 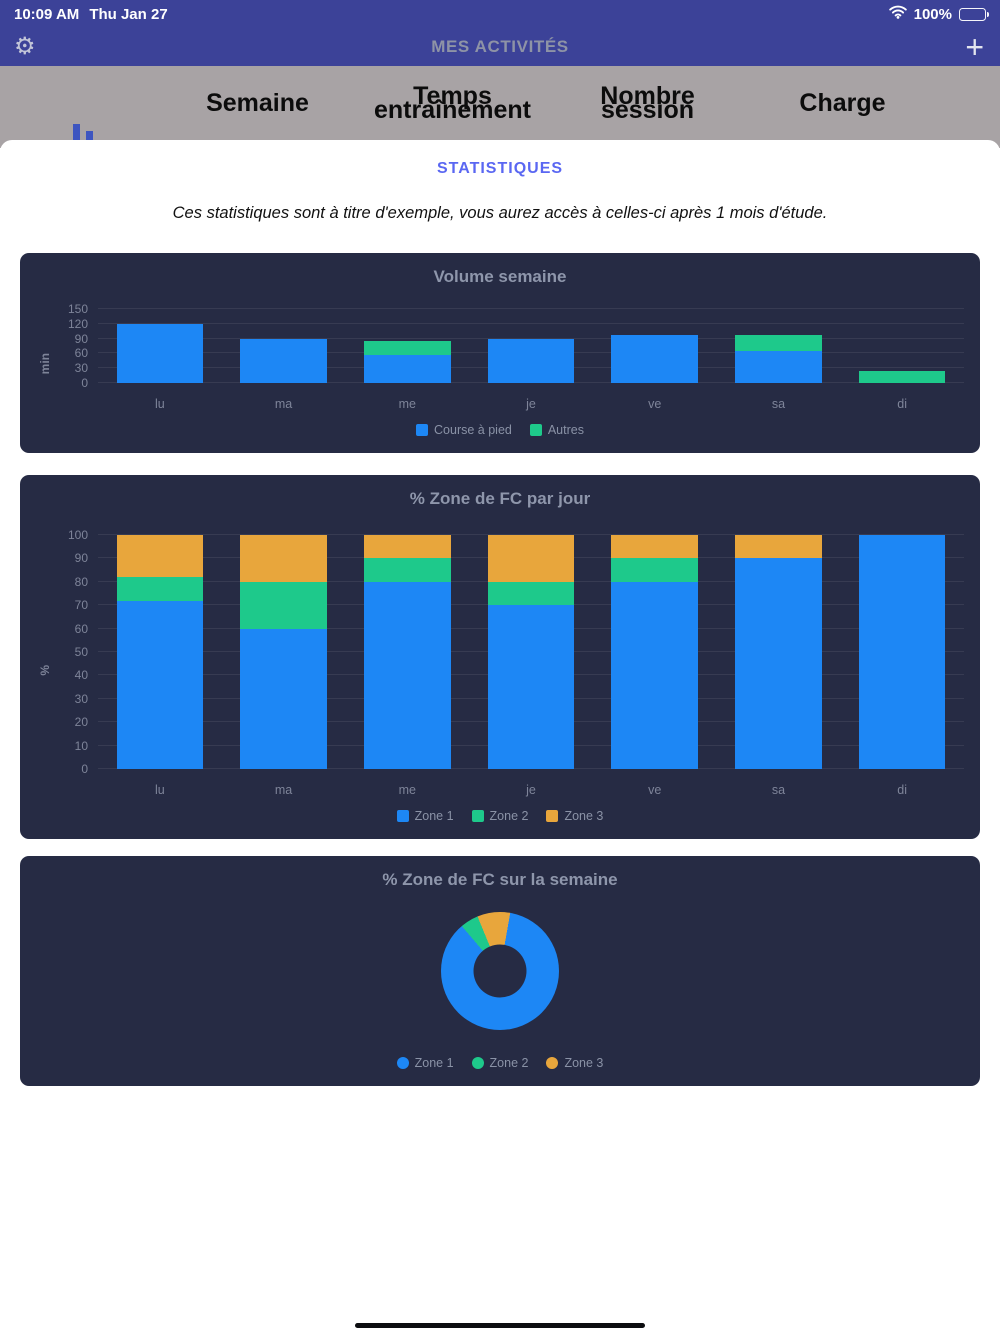 I want to click on plot-row: 0 30 60 90 120 150, so click(x=509, y=346).